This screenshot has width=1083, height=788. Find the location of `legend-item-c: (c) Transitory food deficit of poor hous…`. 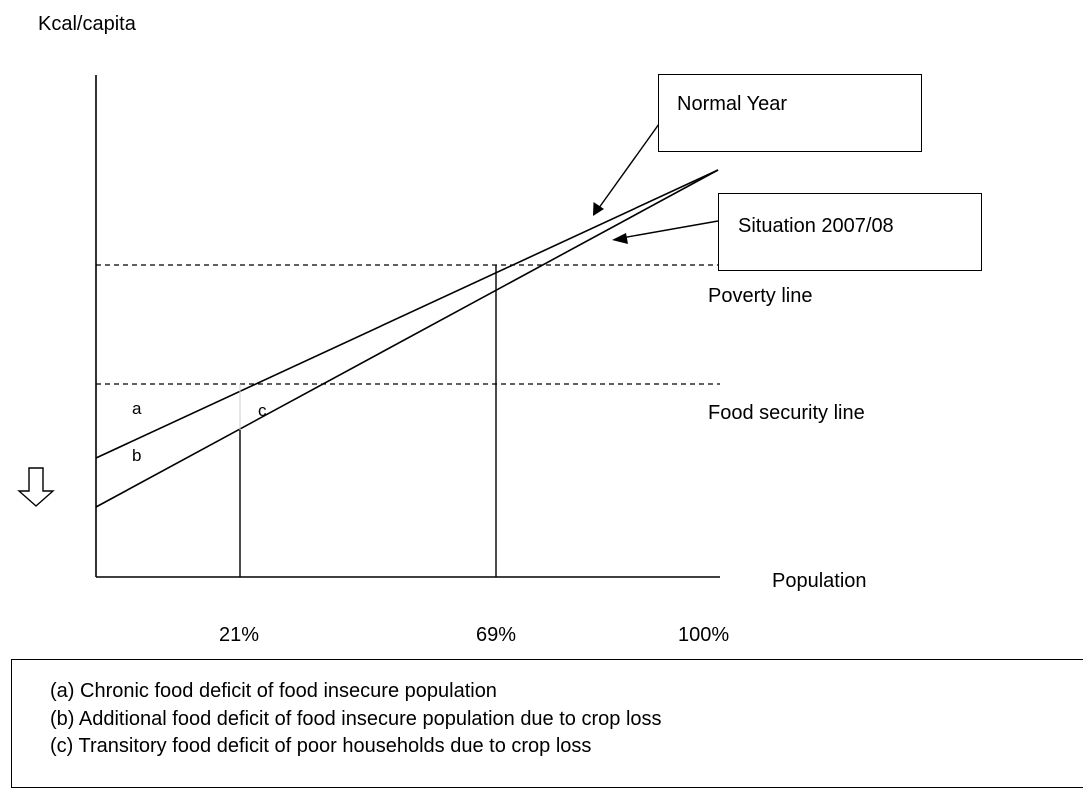

legend-item-c: (c) Transitory food deficit of poor hous… is located at coordinates (321, 746).